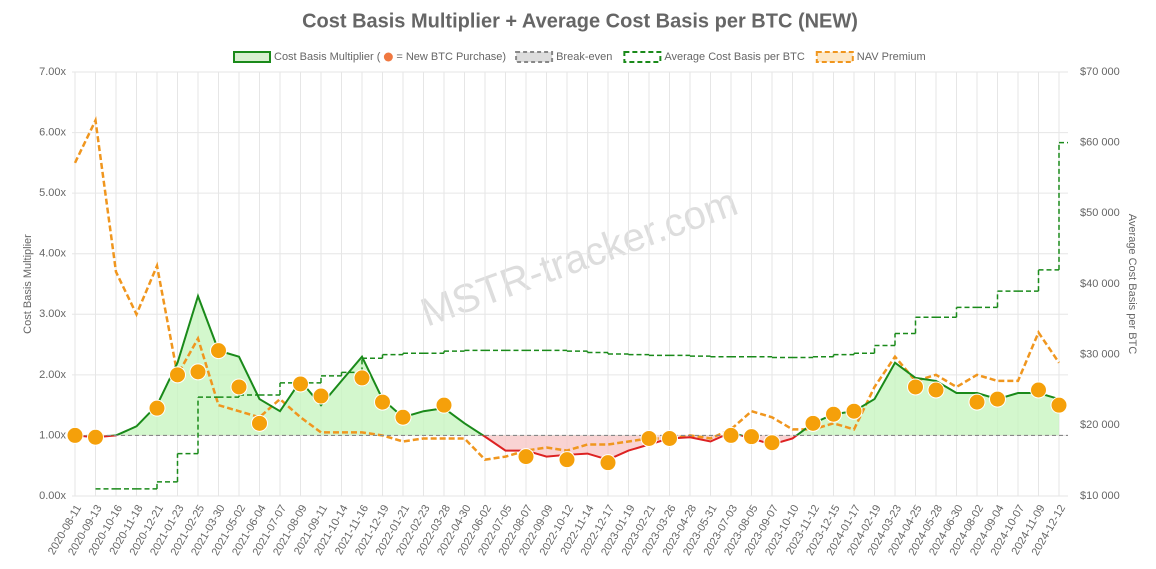 The height and width of the screenshot is (569, 1156). I want to click on y-tick-label: 0.00x, so click(52, 496).